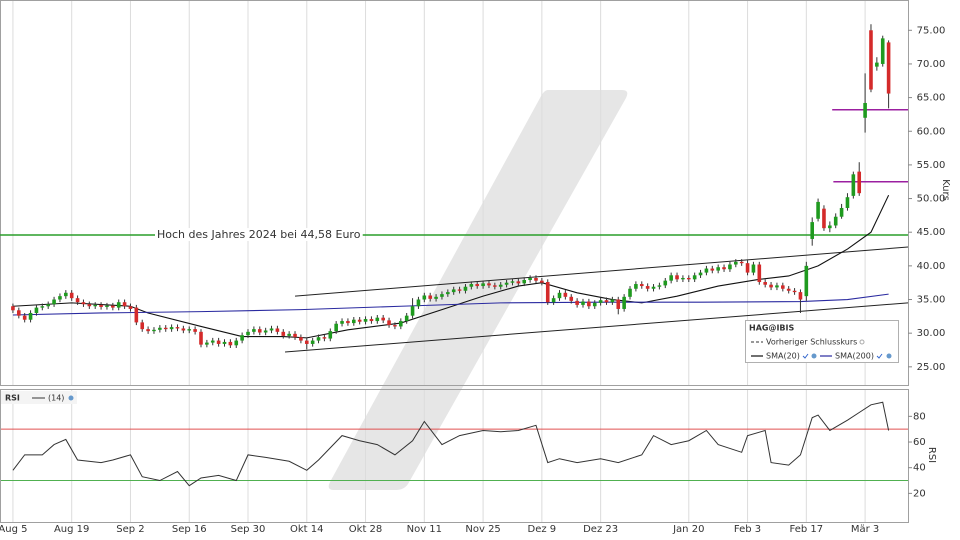 This screenshot has width=960, height=540. I want to click on x-tick-label: Sep 16, so click(189, 529).